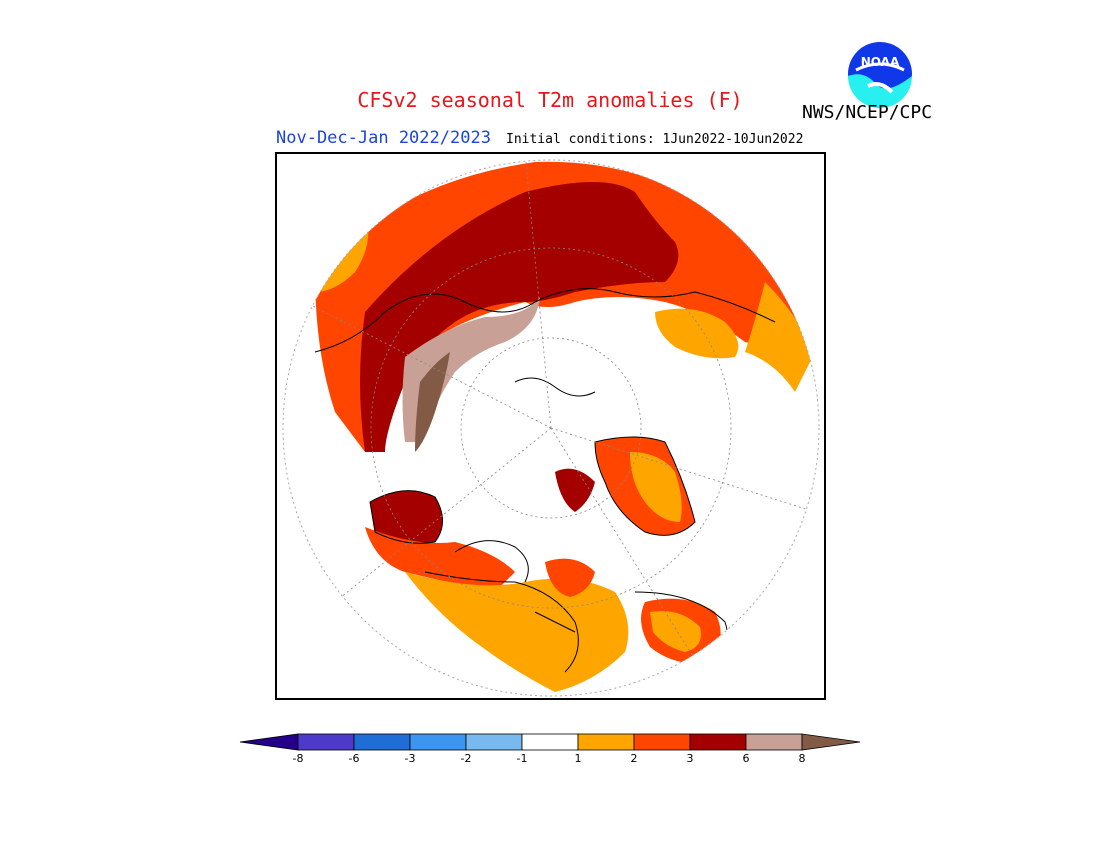  Describe the element at coordinates (440, 559) in the screenshot. I see `anomaly-region-alaska-2to3` at that location.